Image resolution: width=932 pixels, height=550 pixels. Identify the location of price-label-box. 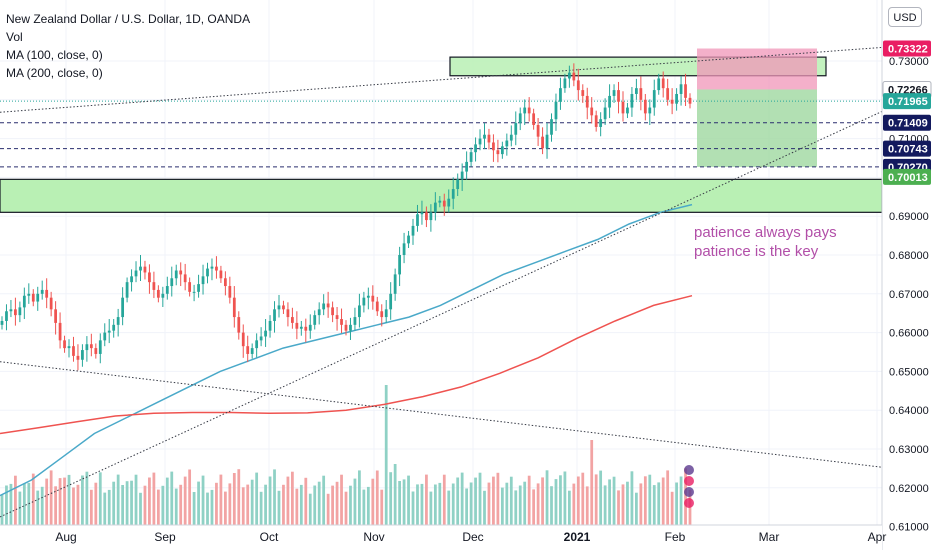
(907, 101).